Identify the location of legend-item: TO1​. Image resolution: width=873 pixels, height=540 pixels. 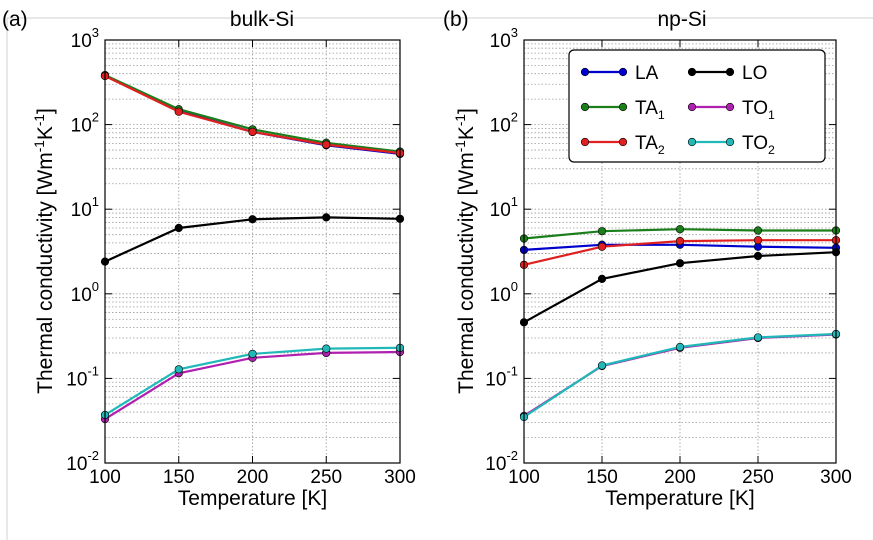
(731, 110).